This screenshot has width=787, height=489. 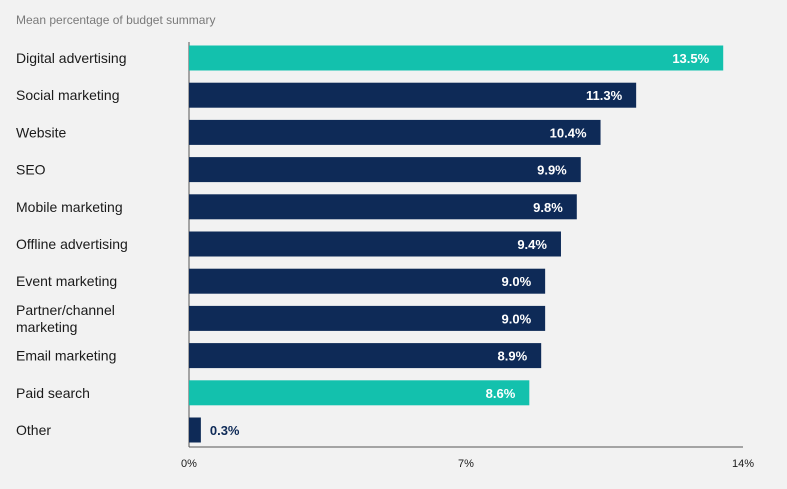 I want to click on data-label: 8.9%, so click(x=513, y=356).